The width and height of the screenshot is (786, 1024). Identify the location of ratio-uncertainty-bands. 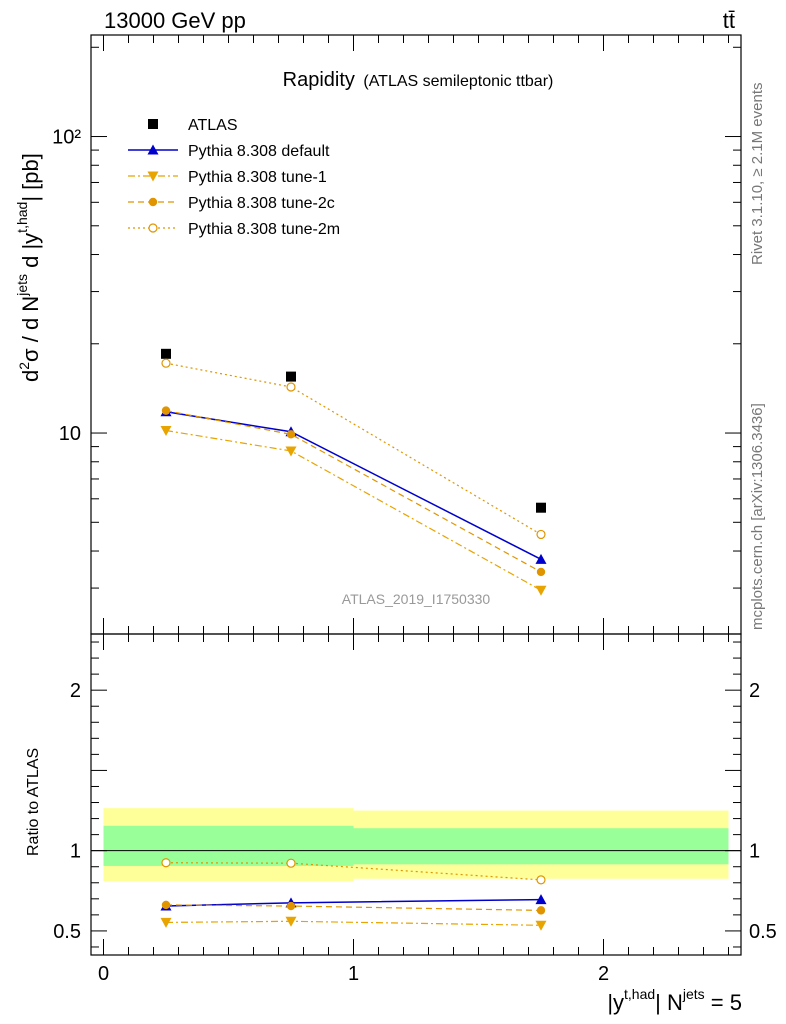
(416, 845).